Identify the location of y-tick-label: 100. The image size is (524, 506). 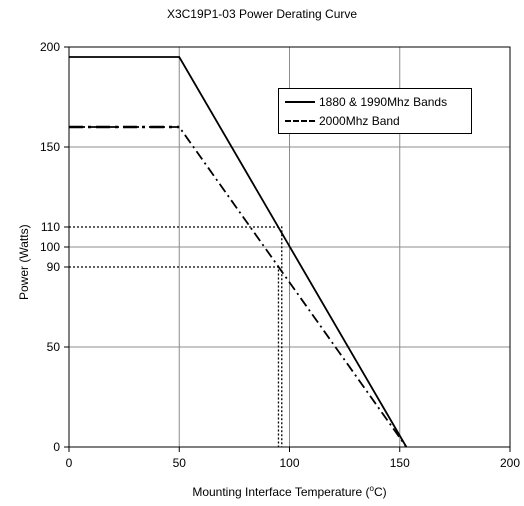
(50, 247).